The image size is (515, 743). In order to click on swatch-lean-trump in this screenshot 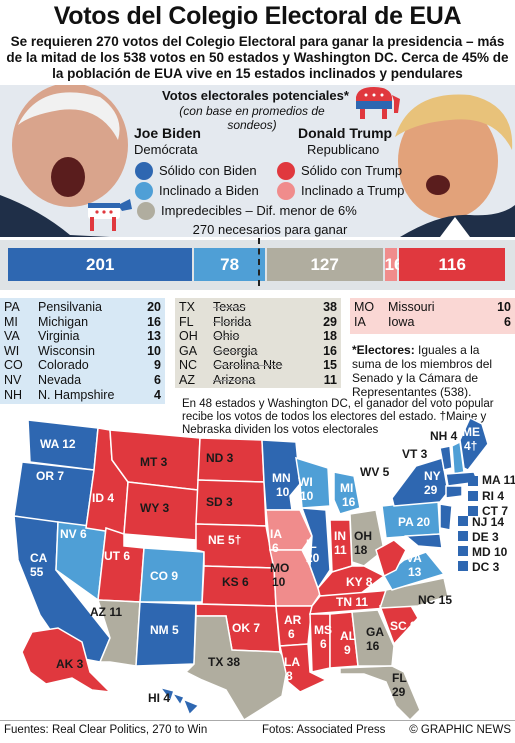, I will do `click(286, 191)`.